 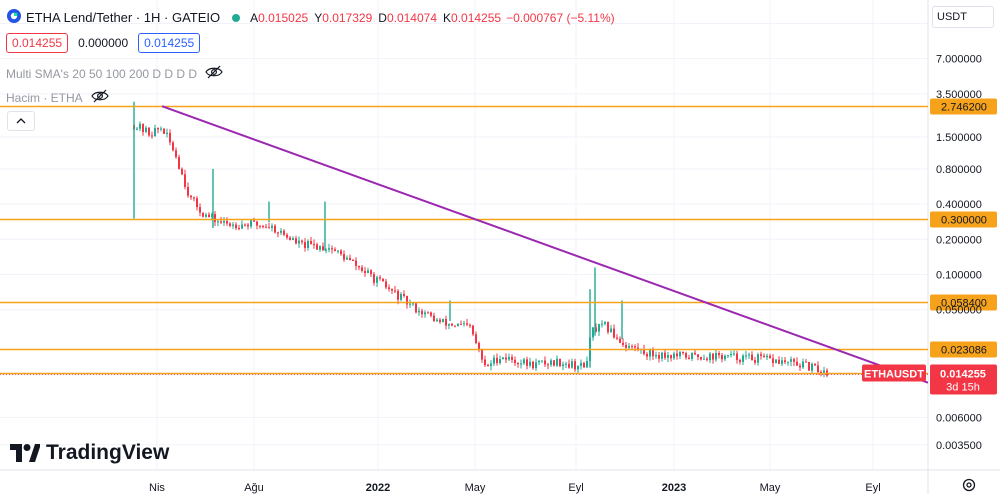 What do you see at coordinates (44, 97) in the screenshot?
I see `volume-label: Hacim · ETHA` at bounding box center [44, 97].